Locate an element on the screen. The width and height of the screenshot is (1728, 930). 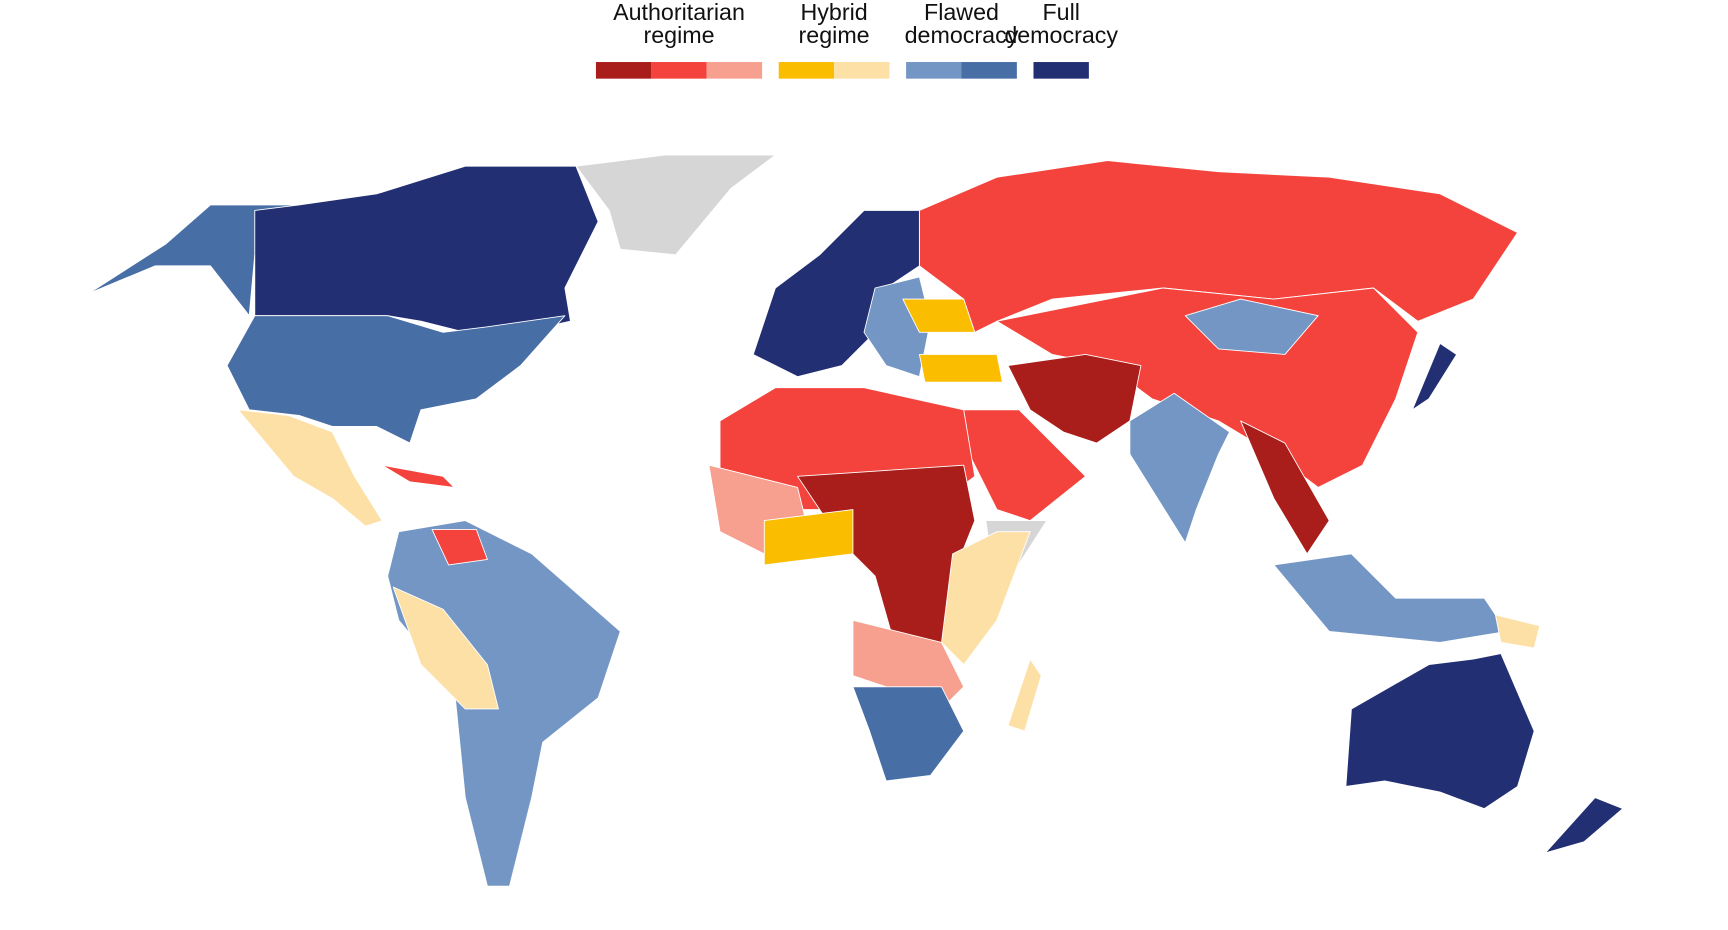
legend-label: Authoritarian is located at coordinates (679, 12).